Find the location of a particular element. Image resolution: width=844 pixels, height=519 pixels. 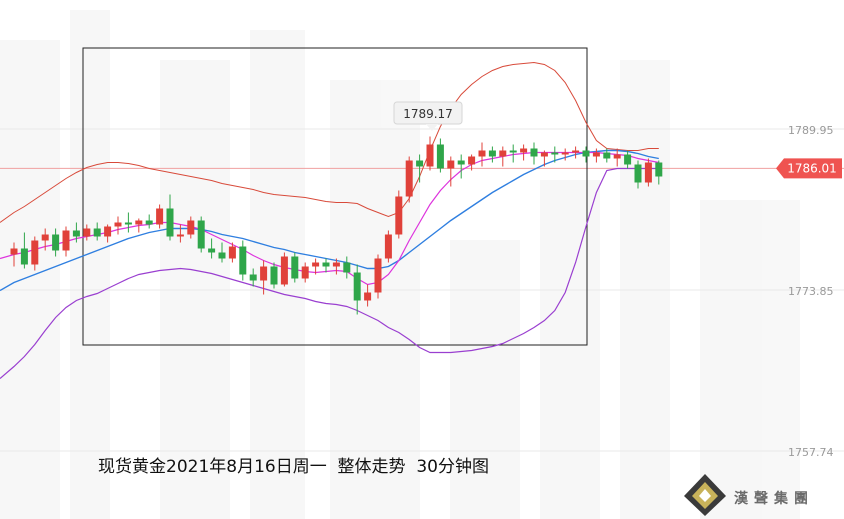

current-price-tag: 1786.01 is located at coordinates (809, 168).